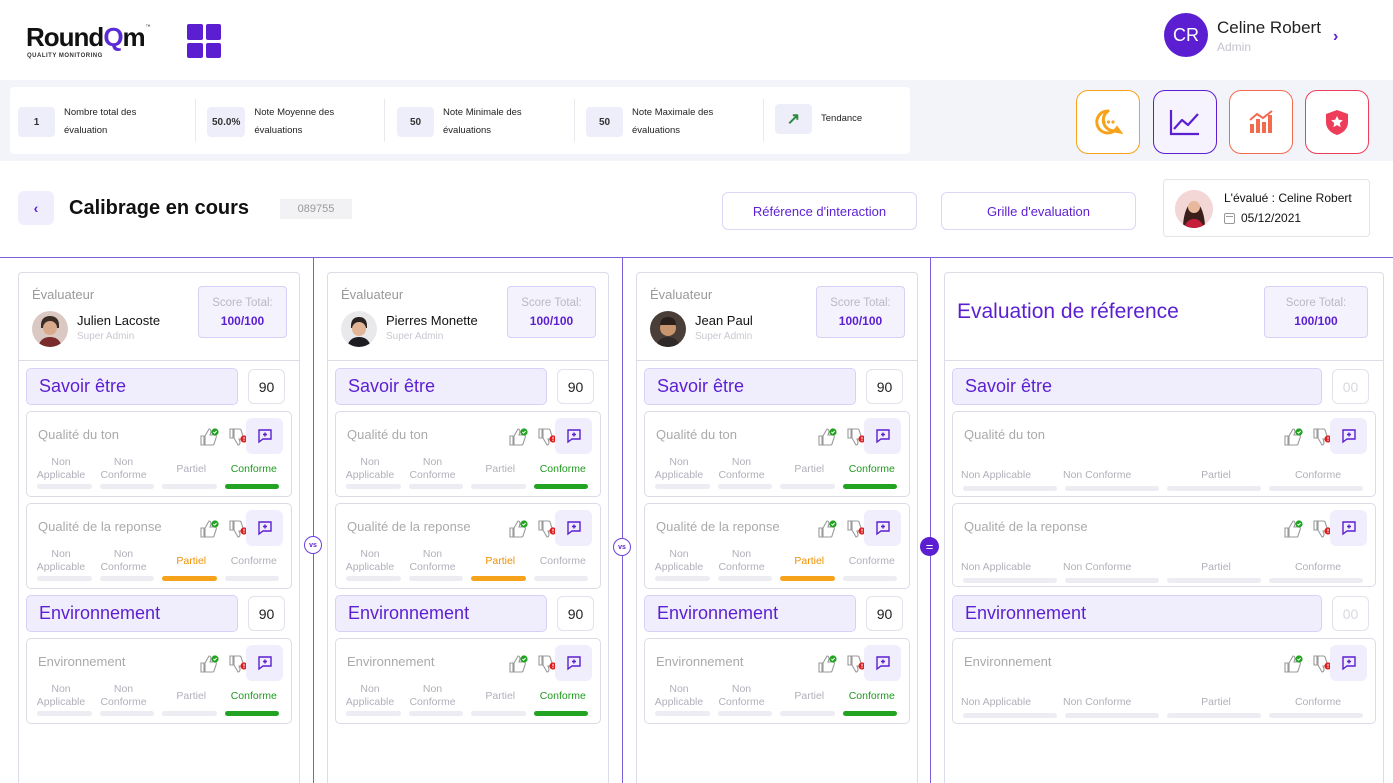  What do you see at coordinates (1185, 122) in the screenshot?
I see `line-chart-button` at bounding box center [1185, 122].